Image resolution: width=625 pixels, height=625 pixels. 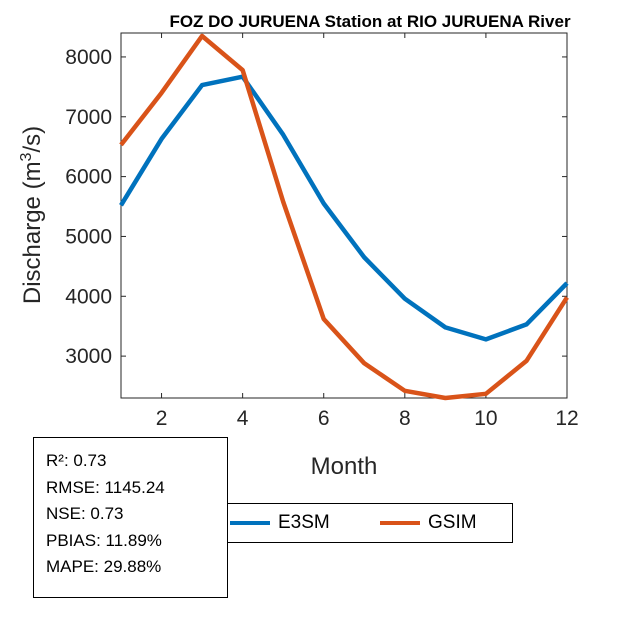 What do you see at coordinates (104, 566) in the screenshot?
I see `stat-mape: MAPE: 29.88%` at bounding box center [104, 566].